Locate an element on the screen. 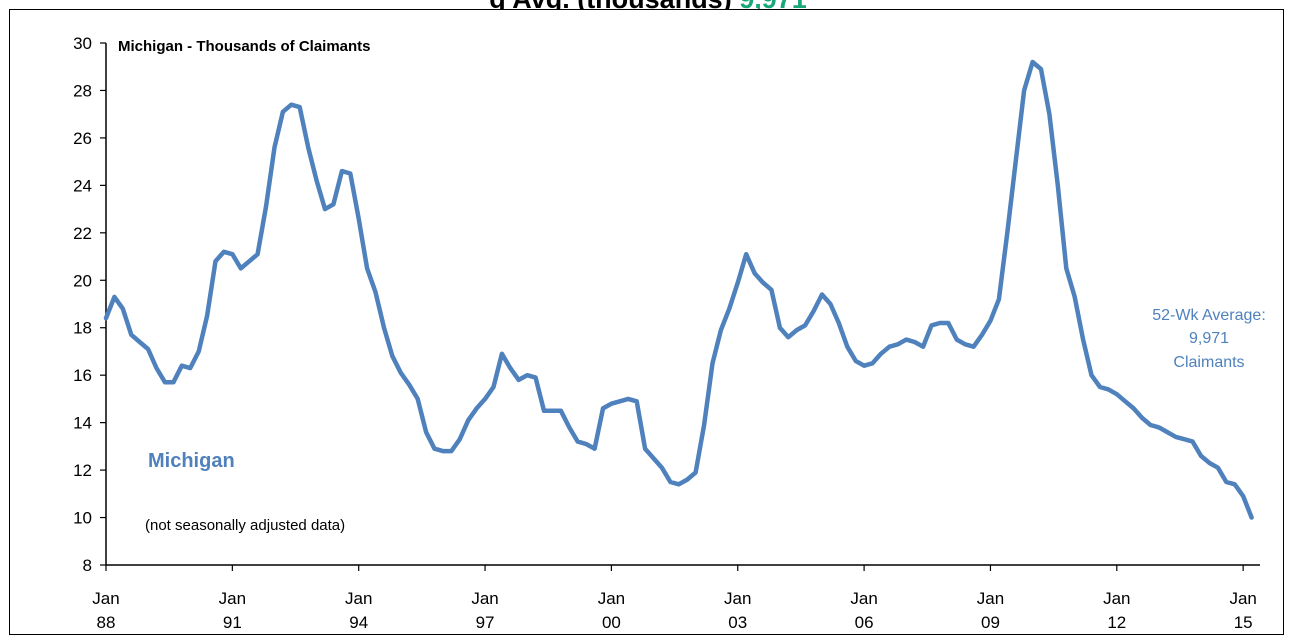  annotation-line-2: 9,971 is located at coordinates (1209, 338).